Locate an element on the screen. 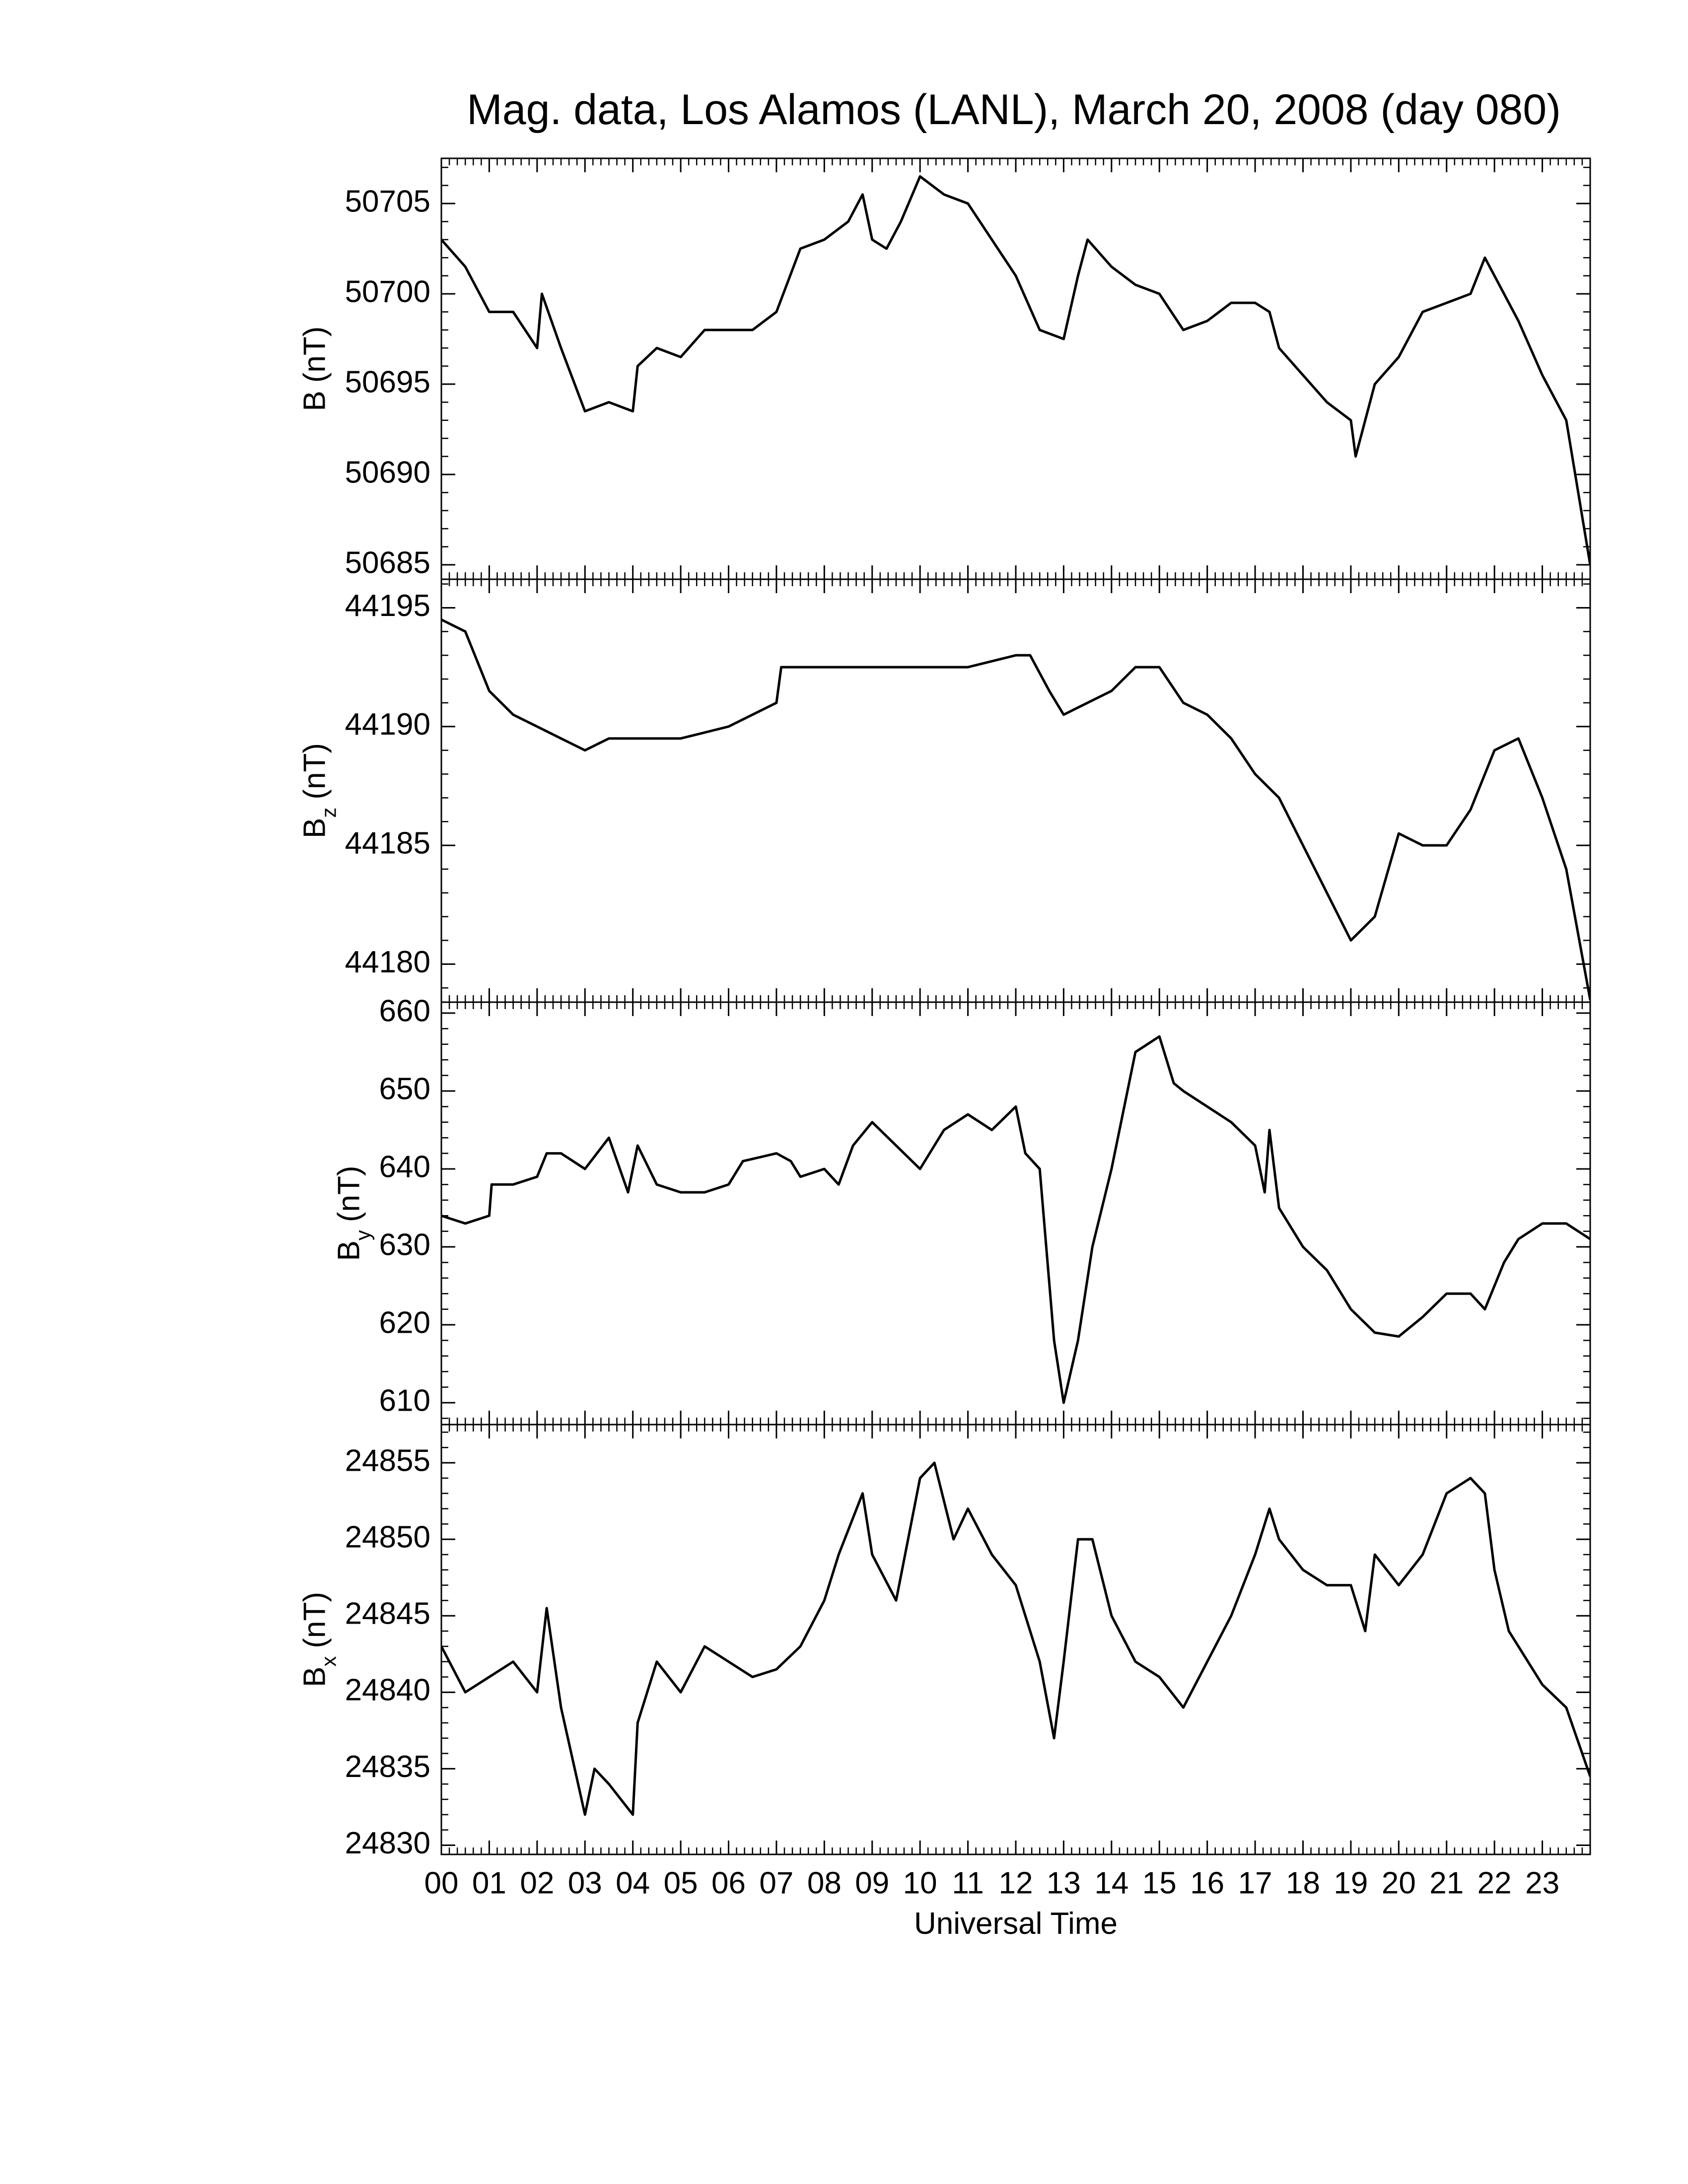 Image resolution: width=1688 pixels, height=2184 pixels. y-tick-label: 24830 is located at coordinates (387, 1843).